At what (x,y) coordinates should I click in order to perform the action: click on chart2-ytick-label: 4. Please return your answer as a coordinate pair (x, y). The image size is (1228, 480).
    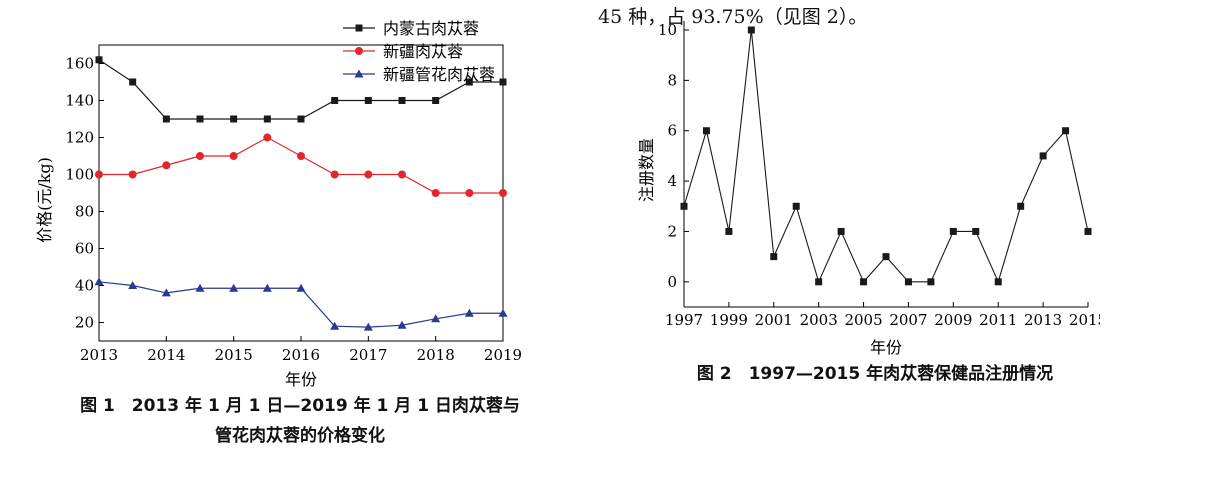
    Looking at the image, I should click on (672, 181).